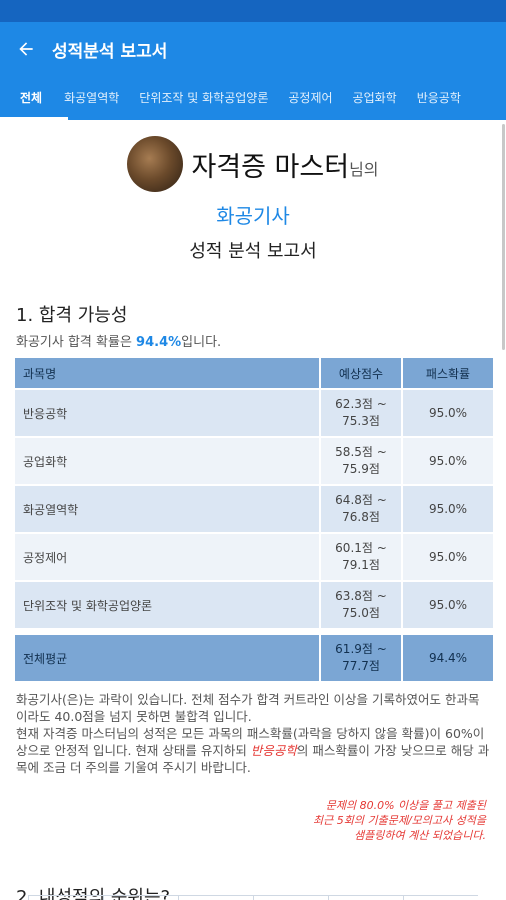 The image size is (506, 900). Describe the element at coordinates (361, 605) in the screenshot. I see `score-cell: 63.8점 ~75.0점` at that location.